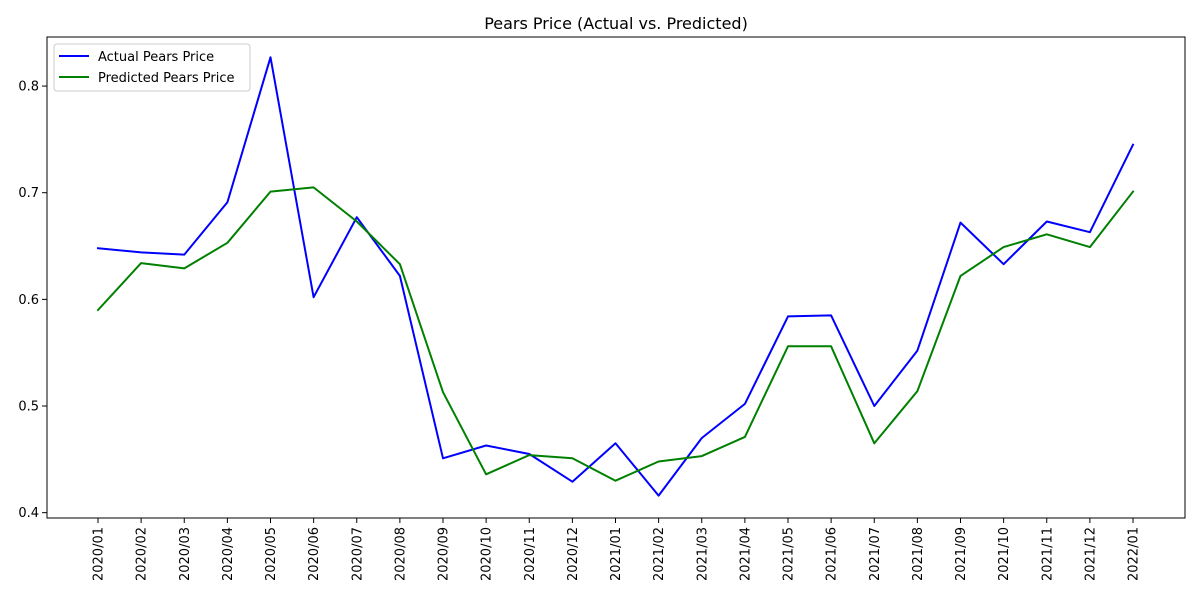  Describe the element at coordinates (28, 513) in the screenshot. I see `y-tick-label: 0.4` at that location.